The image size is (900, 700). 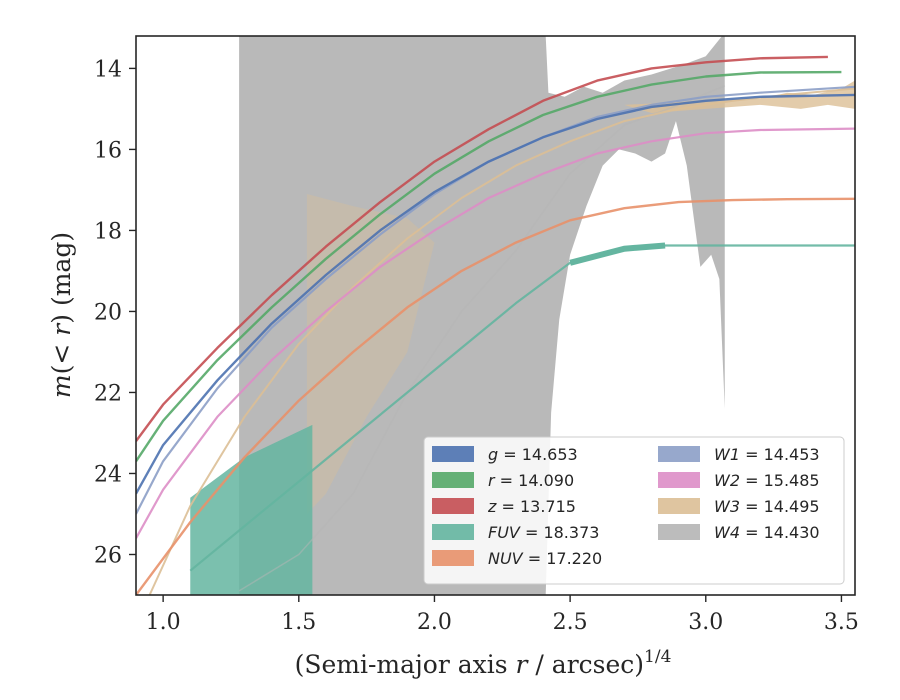 I want to click on fuv-uncertainty-band, so click(x=251, y=509).